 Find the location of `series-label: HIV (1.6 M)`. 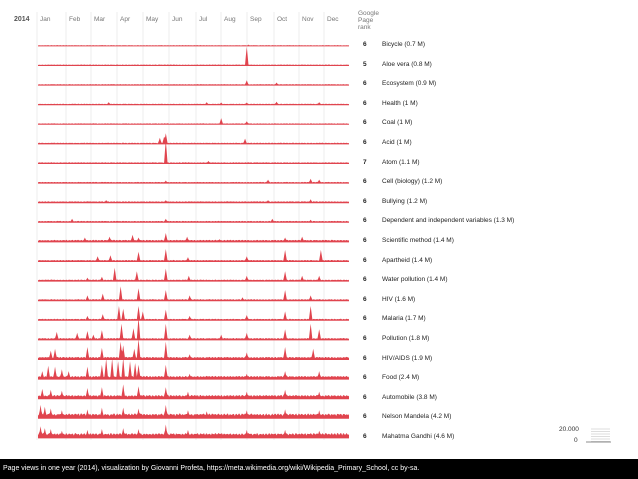

series-label: HIV (1.6 M) is located at coordinates (399, 299).